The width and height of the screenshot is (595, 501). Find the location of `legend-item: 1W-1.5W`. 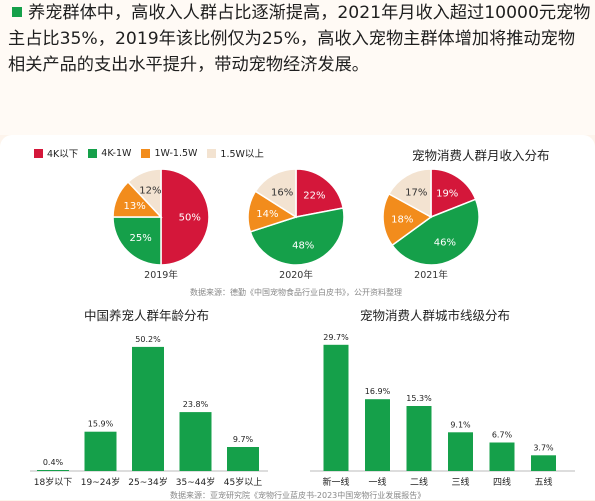

legend-item: 1W-1.5W is located at coordinates (169, 153).